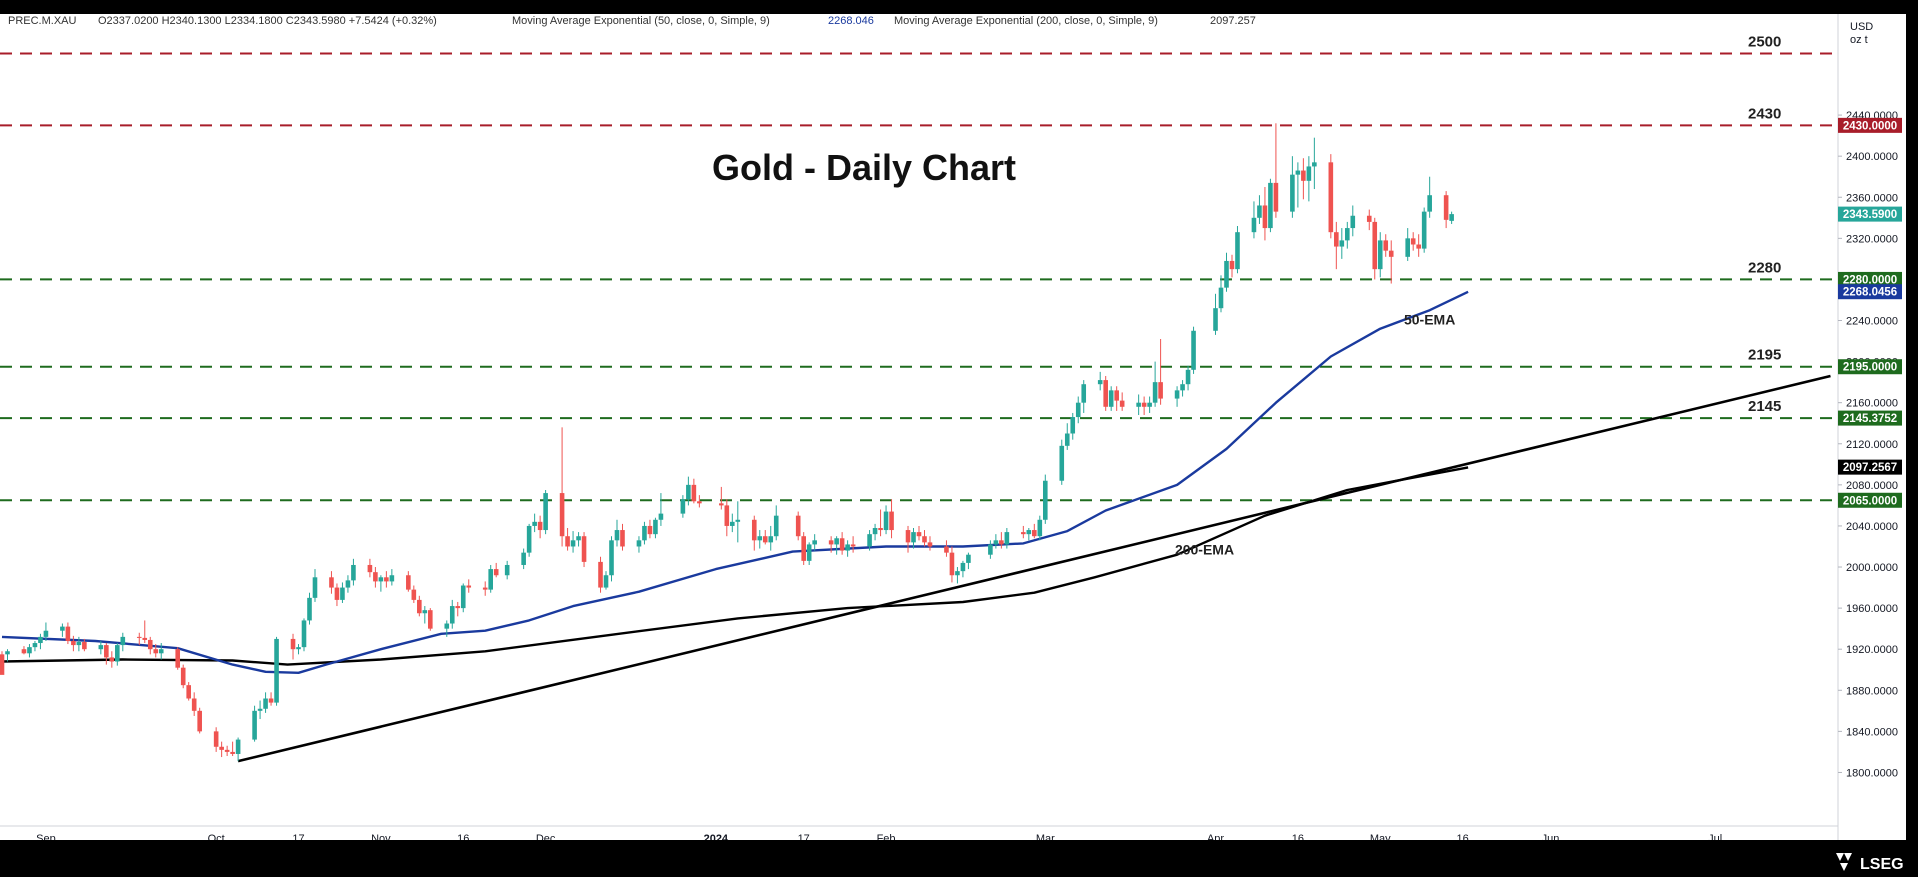 The height and width of the screenshot is (877, 1918). What do you see at coordinates (851, 21) in the screenshot?
I see `header-ema50-value: 2268.046` at bounding box center [851, 21].